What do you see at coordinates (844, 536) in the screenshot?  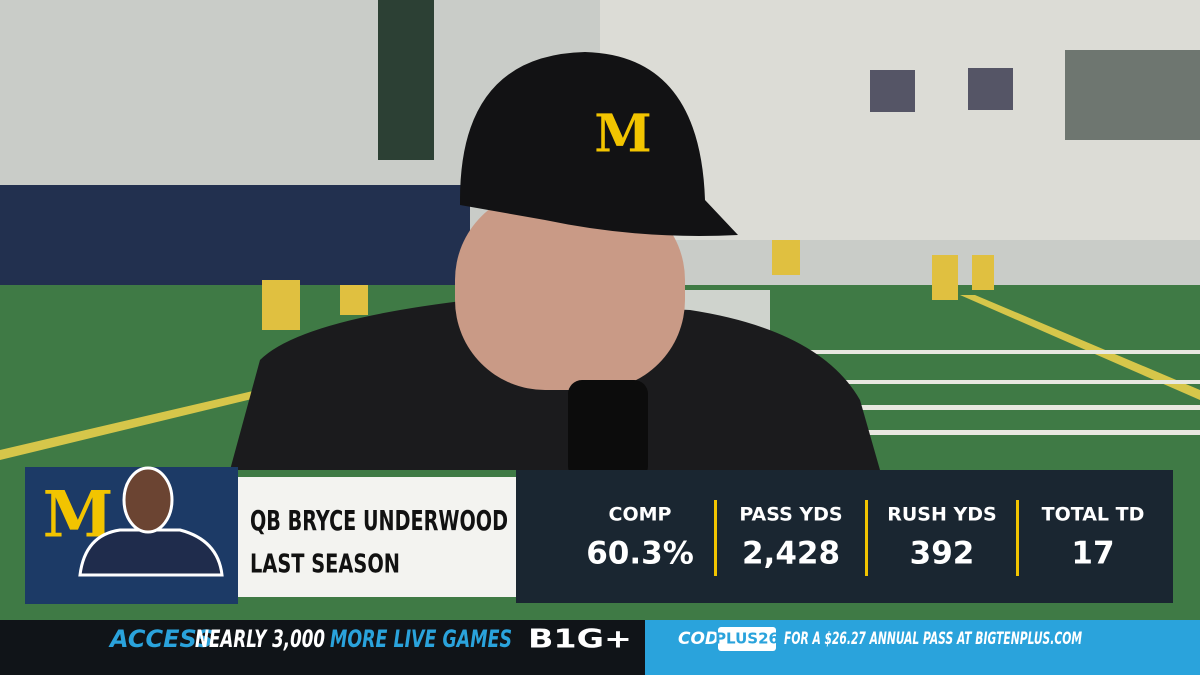 I see `stats-panel` at bounding box center [844, 536].